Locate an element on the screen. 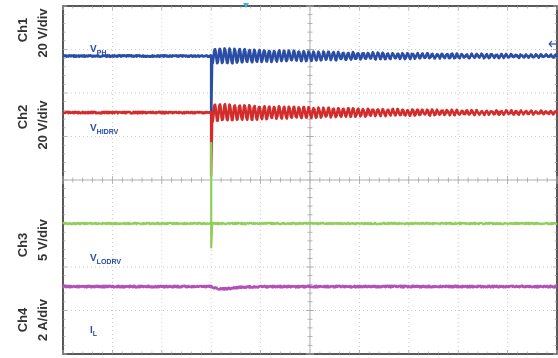 This screenshot has height=358, width=558. trace-label-ch1: VPH is located at coordinates (98, 50).